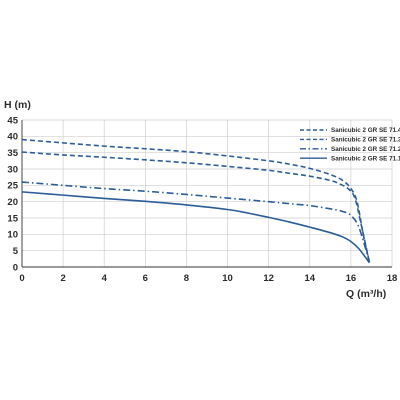 The height and width of the screenshot is (400, 400). What do you see at coordinates (15, 267) in the screenshot?
I see `y-tick-label: 0` at bounding box center [15, 267].